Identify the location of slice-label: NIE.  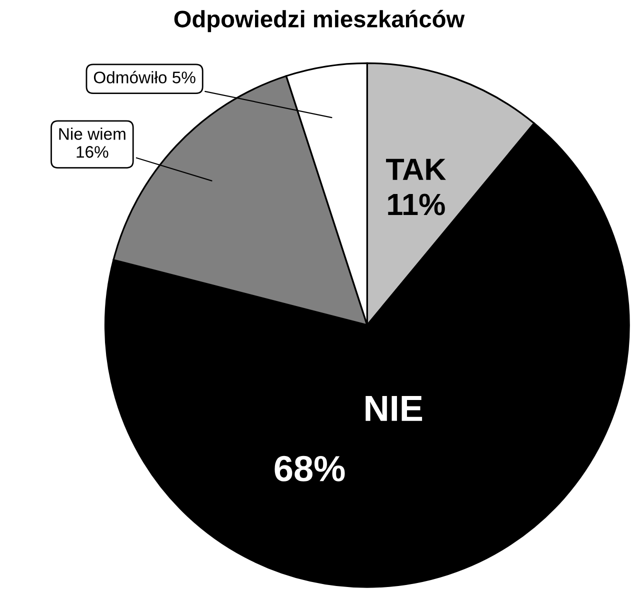
(394, 408).